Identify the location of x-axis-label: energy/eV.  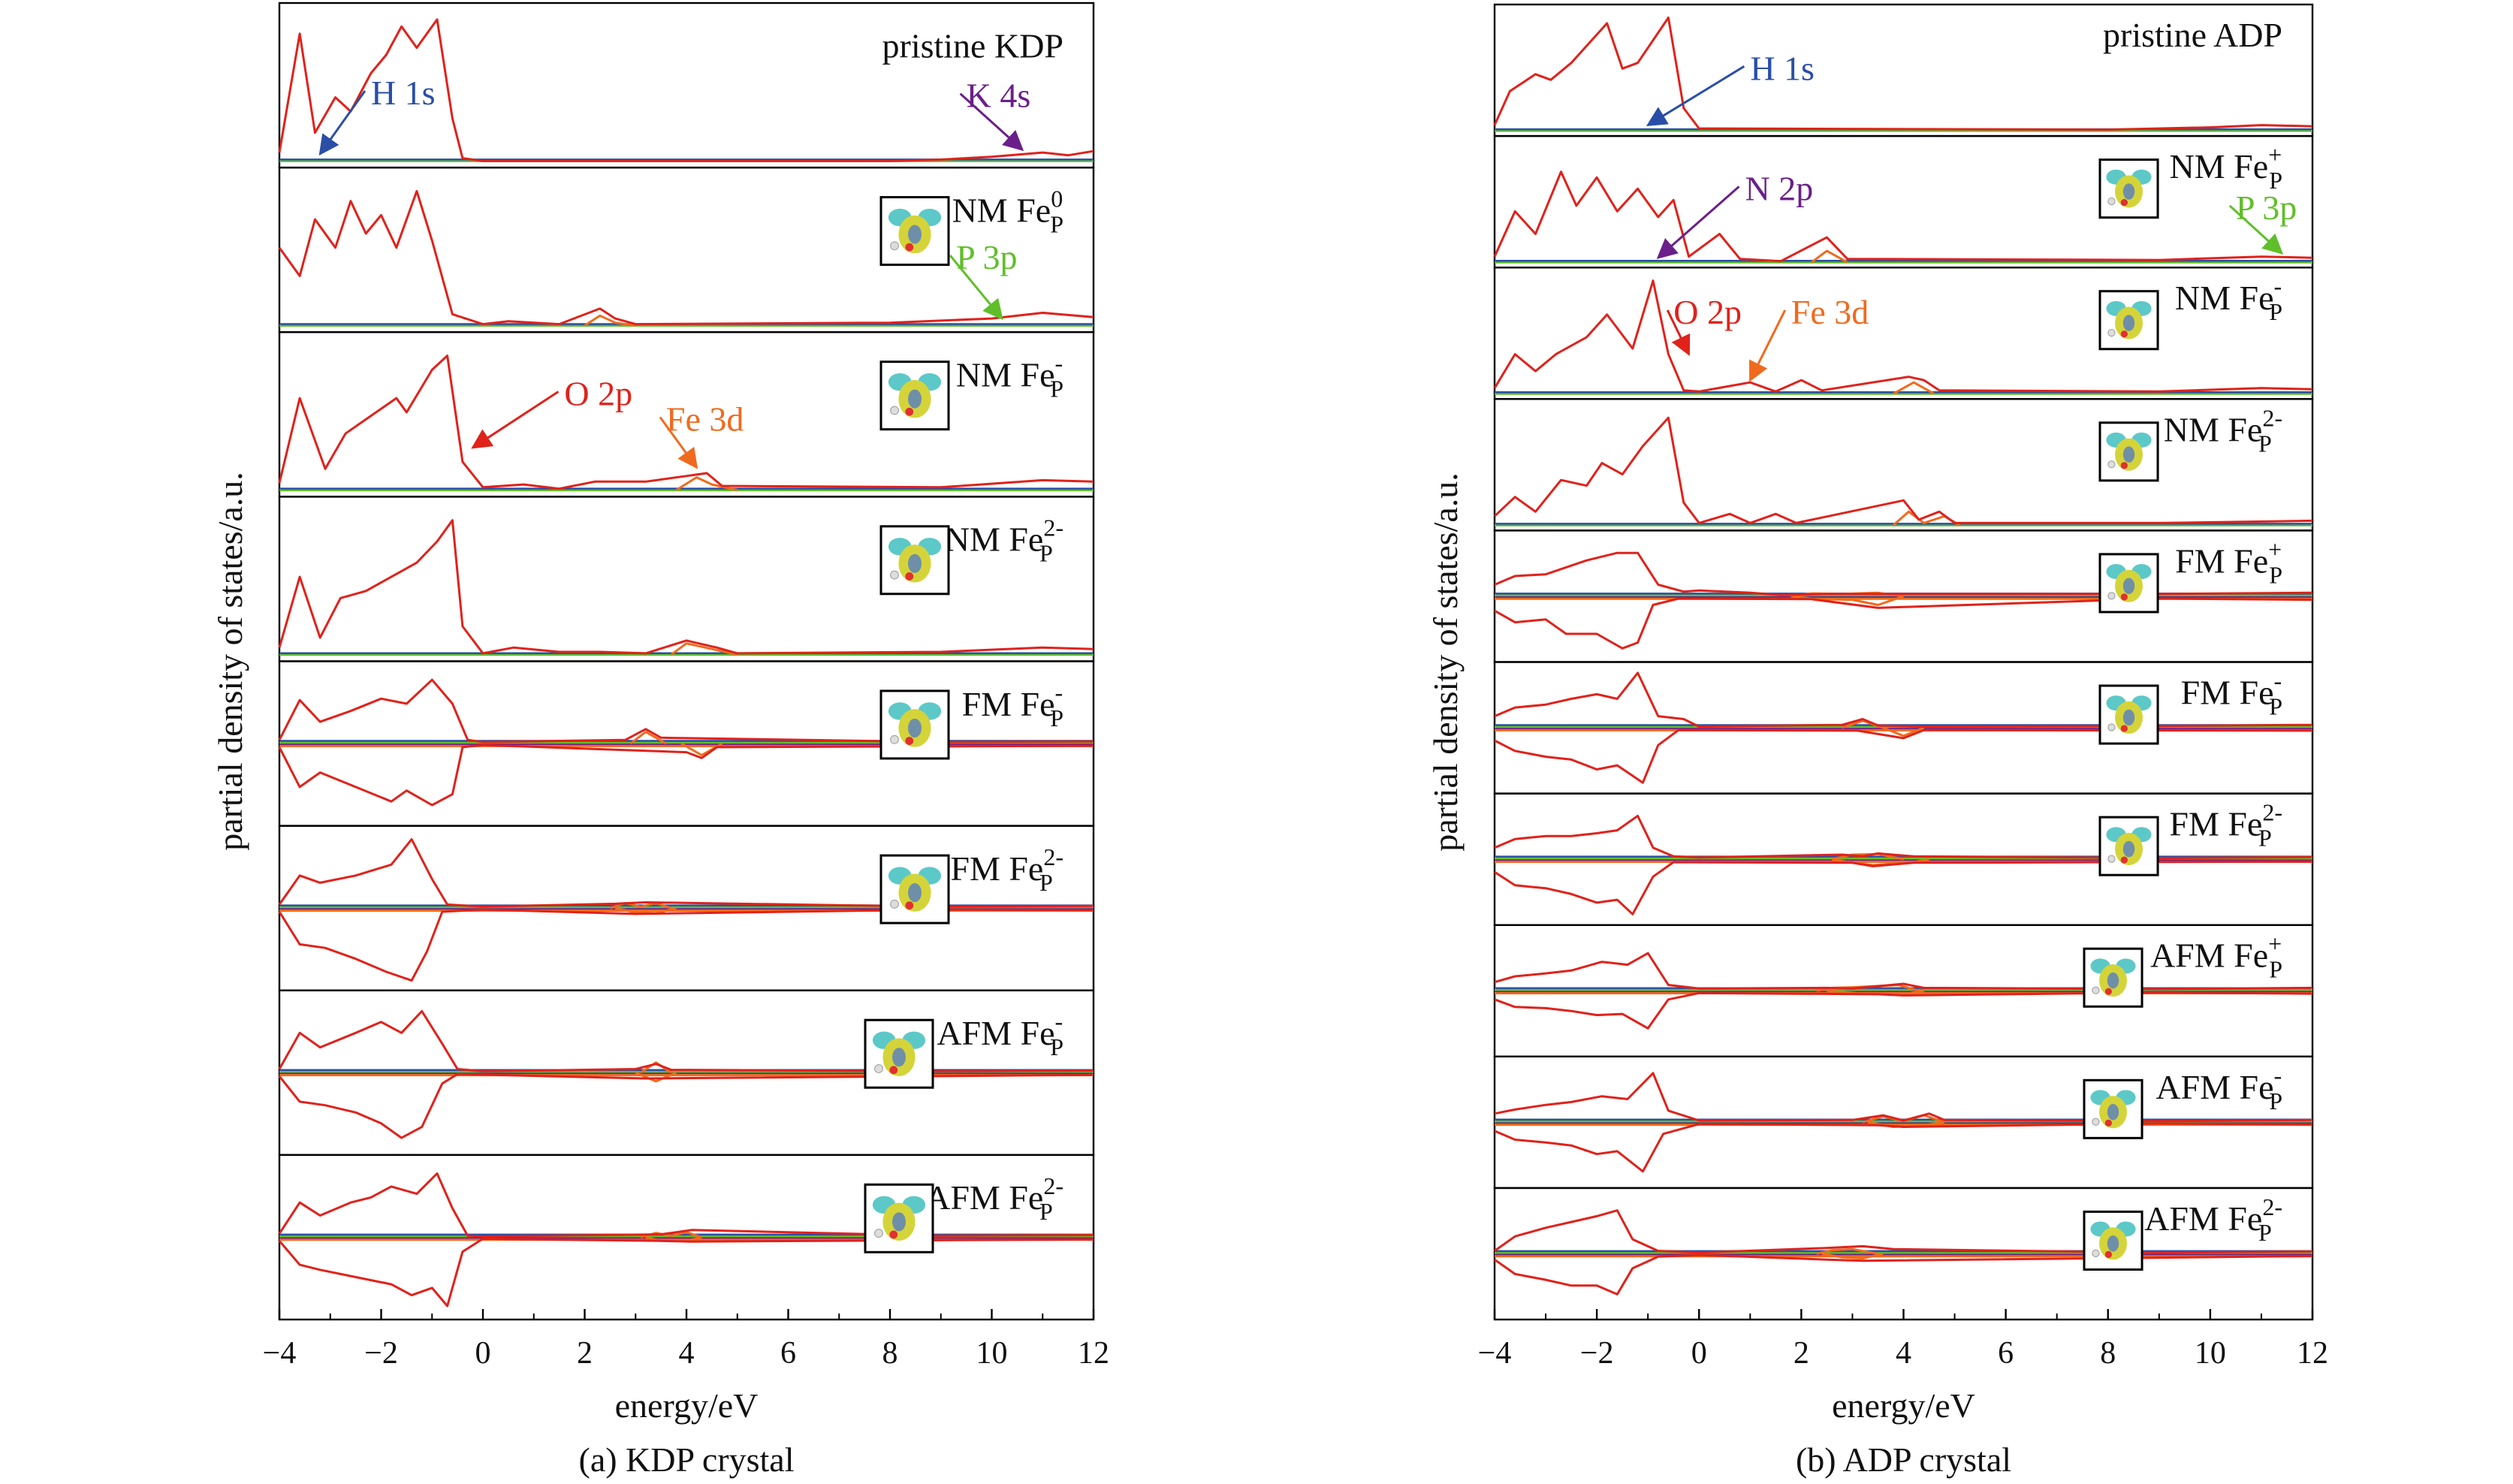
(687, 1405).